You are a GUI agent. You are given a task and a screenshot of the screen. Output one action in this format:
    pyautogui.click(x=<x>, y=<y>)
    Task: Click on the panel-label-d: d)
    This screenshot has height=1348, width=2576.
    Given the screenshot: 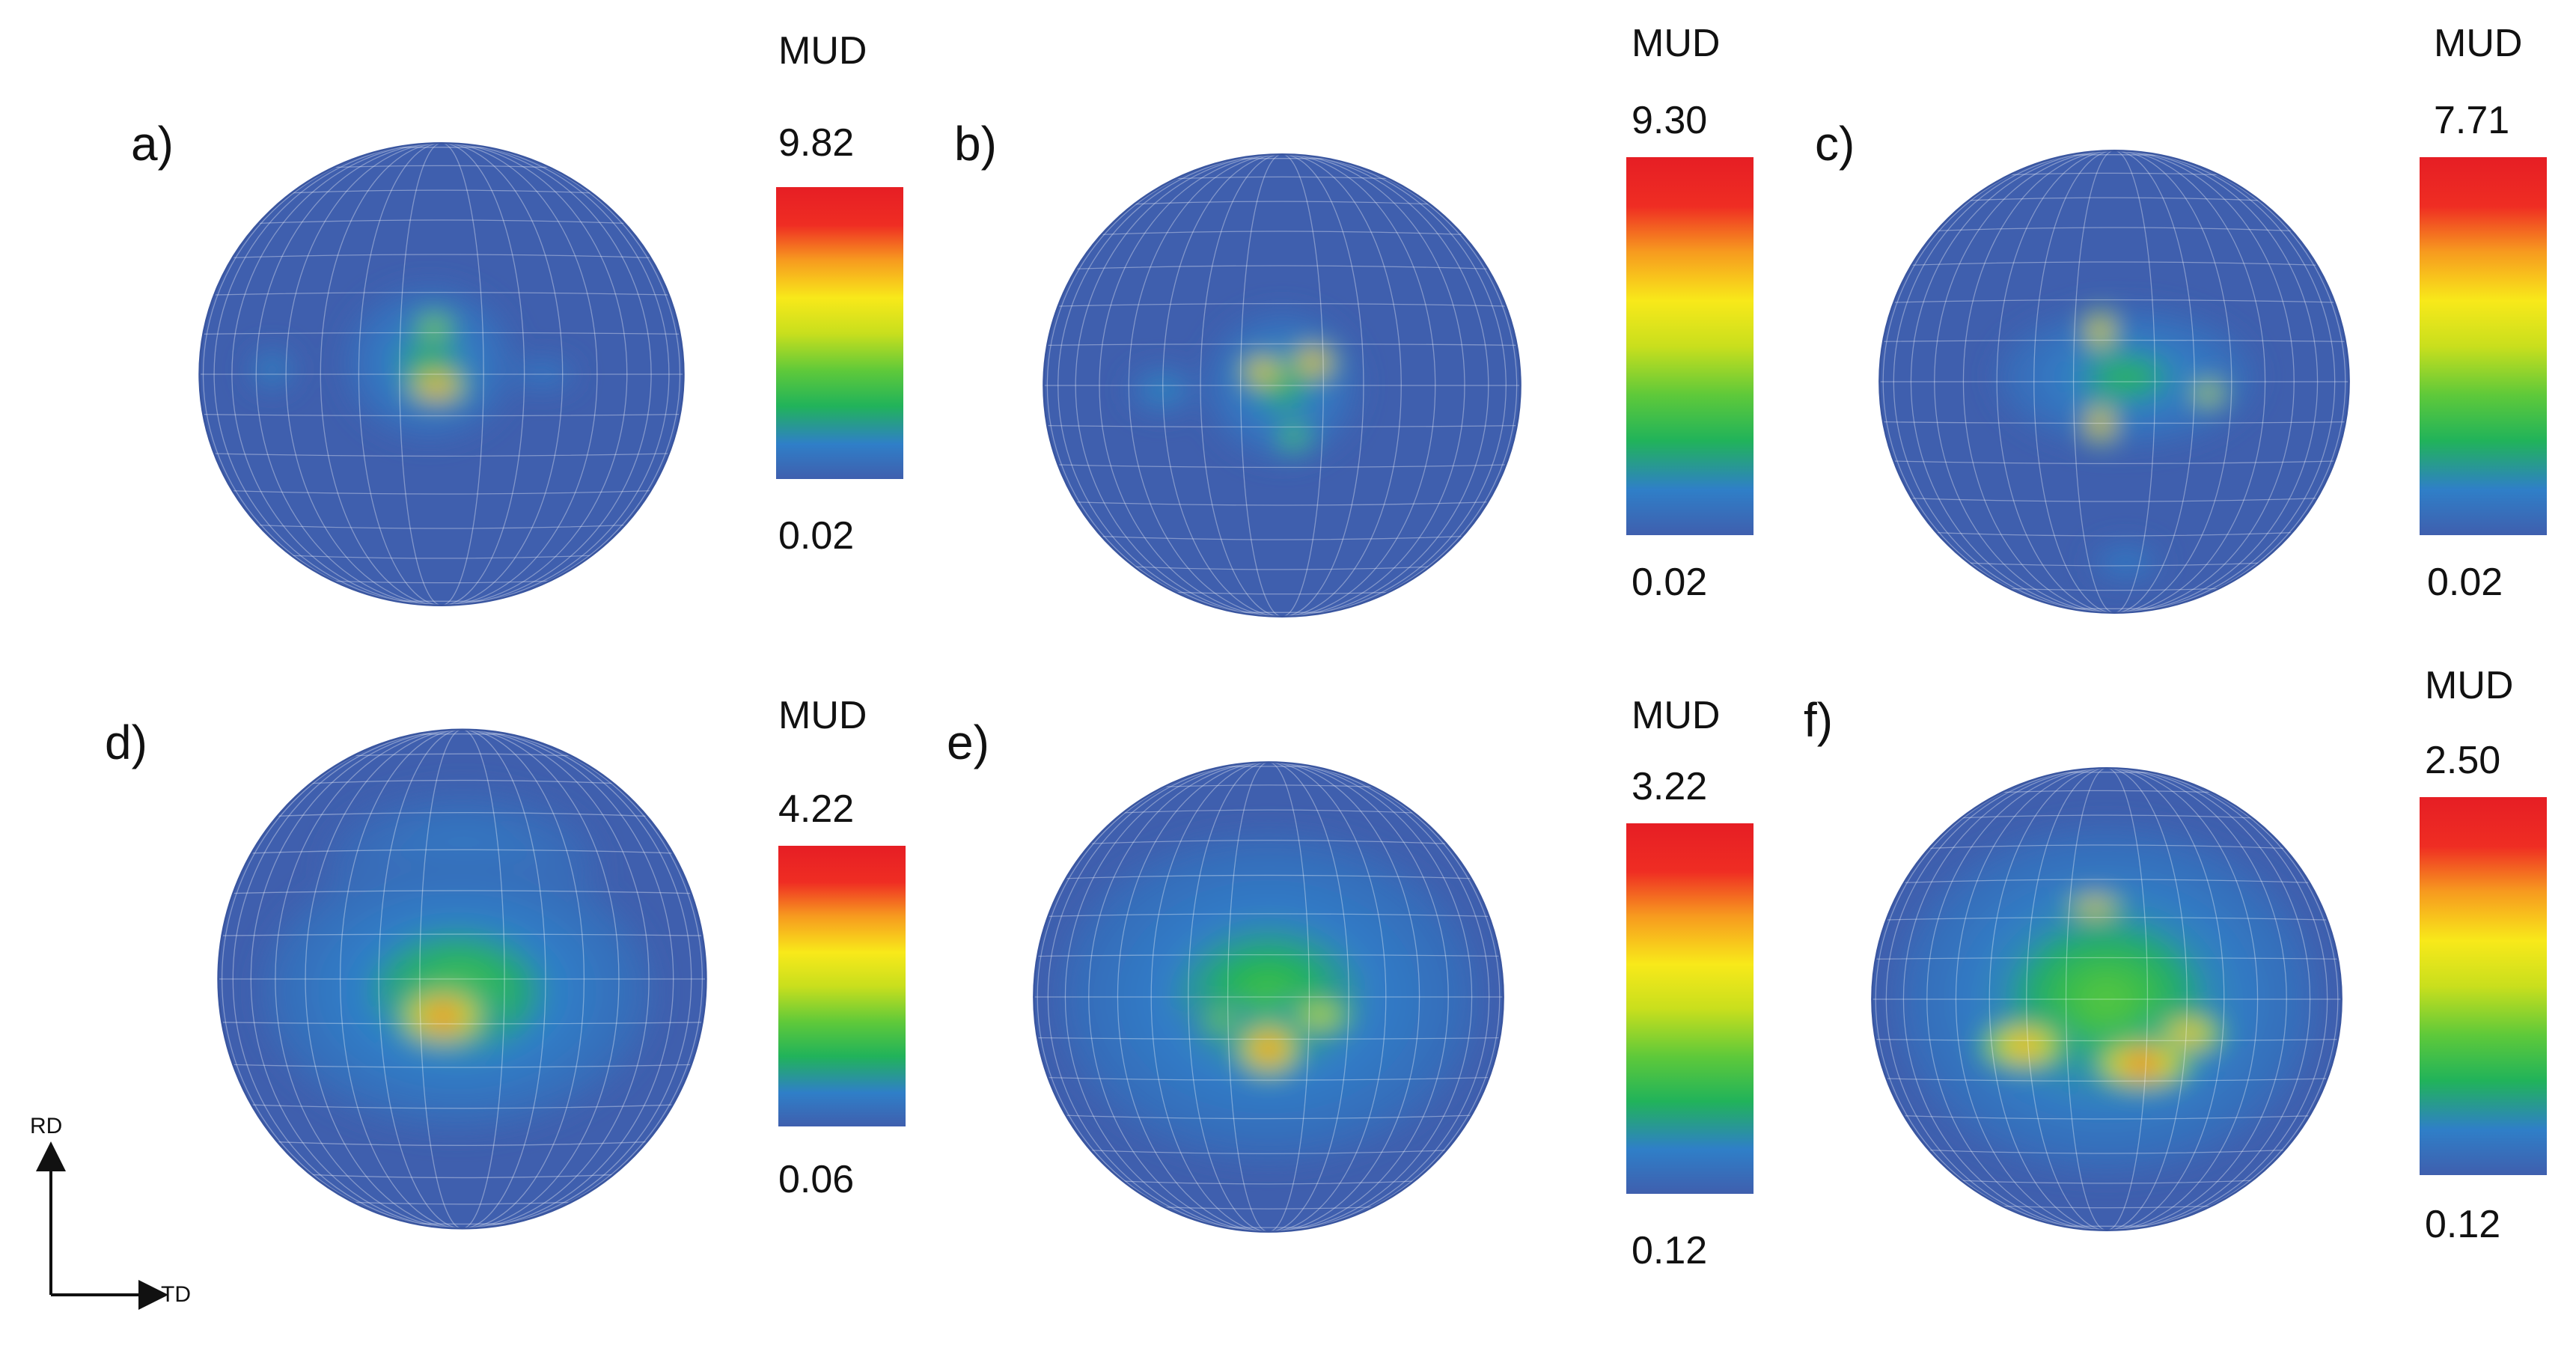 What is the action you would take?
    pyautogui.click(x=126, y=742)
    